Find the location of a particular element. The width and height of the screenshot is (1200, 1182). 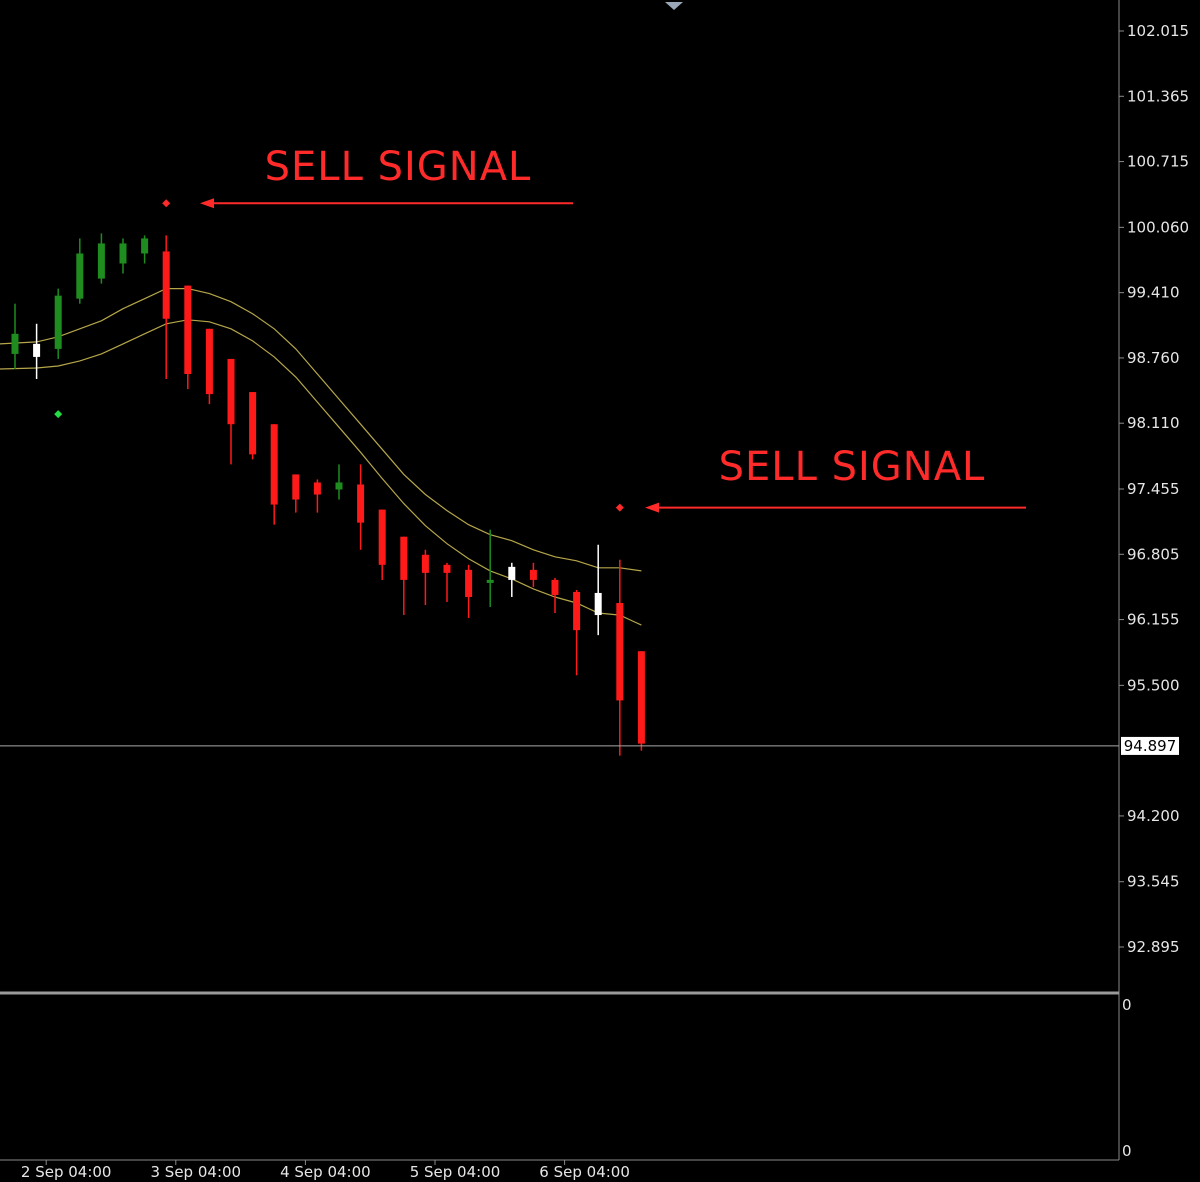

current-price-line: 94.897 is located at coordinates (589, 745).